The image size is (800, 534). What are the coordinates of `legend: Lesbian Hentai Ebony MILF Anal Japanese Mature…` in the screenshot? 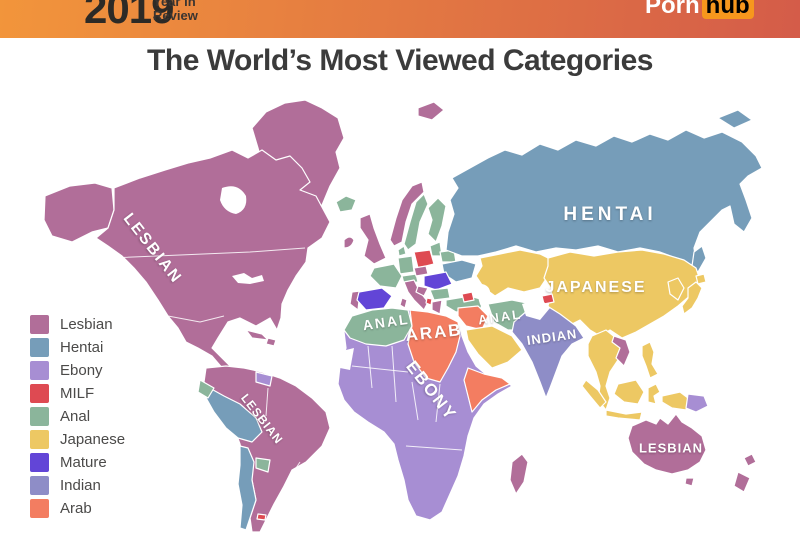 It's located at (77, 418).